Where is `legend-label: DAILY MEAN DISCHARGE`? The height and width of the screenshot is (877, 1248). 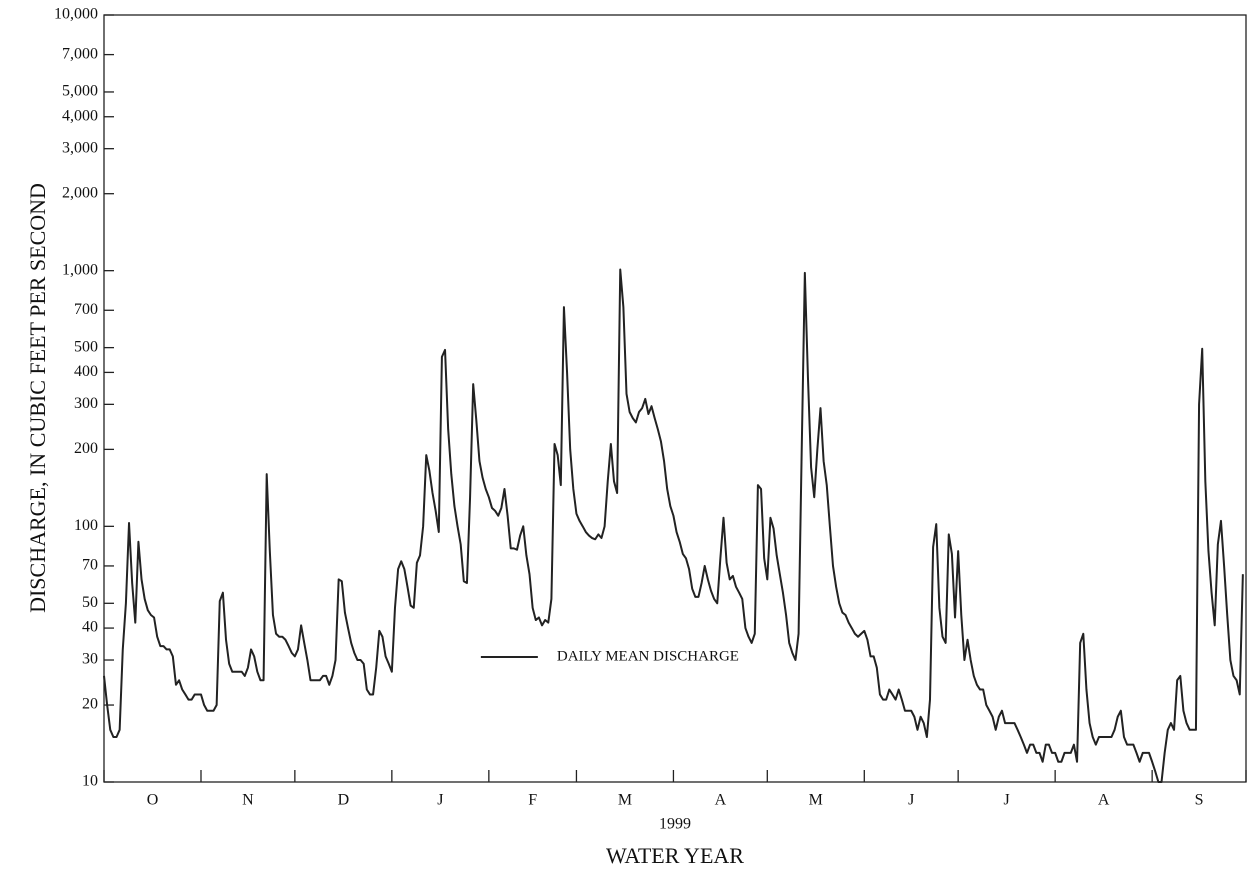 legend-label: DAILY MEAN DISCHARGE is located at coordinates (648, 656).